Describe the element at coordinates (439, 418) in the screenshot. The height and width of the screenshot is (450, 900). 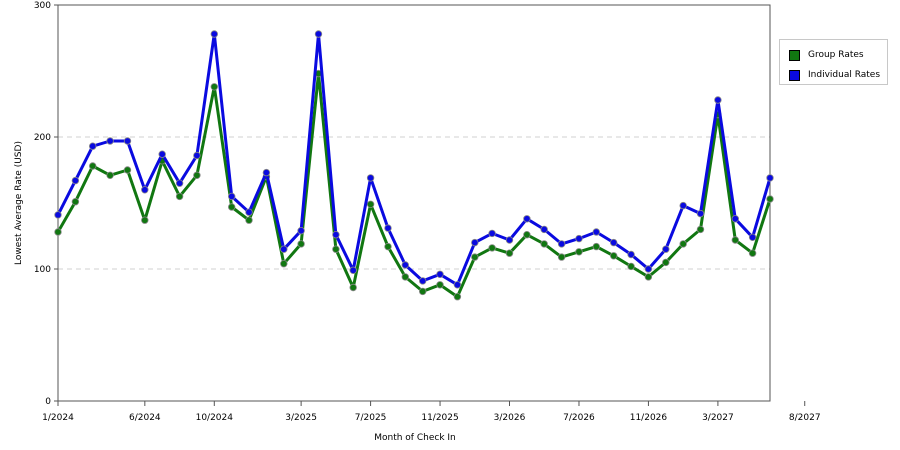
I see `x-tick-label: 11/2025` at that location.